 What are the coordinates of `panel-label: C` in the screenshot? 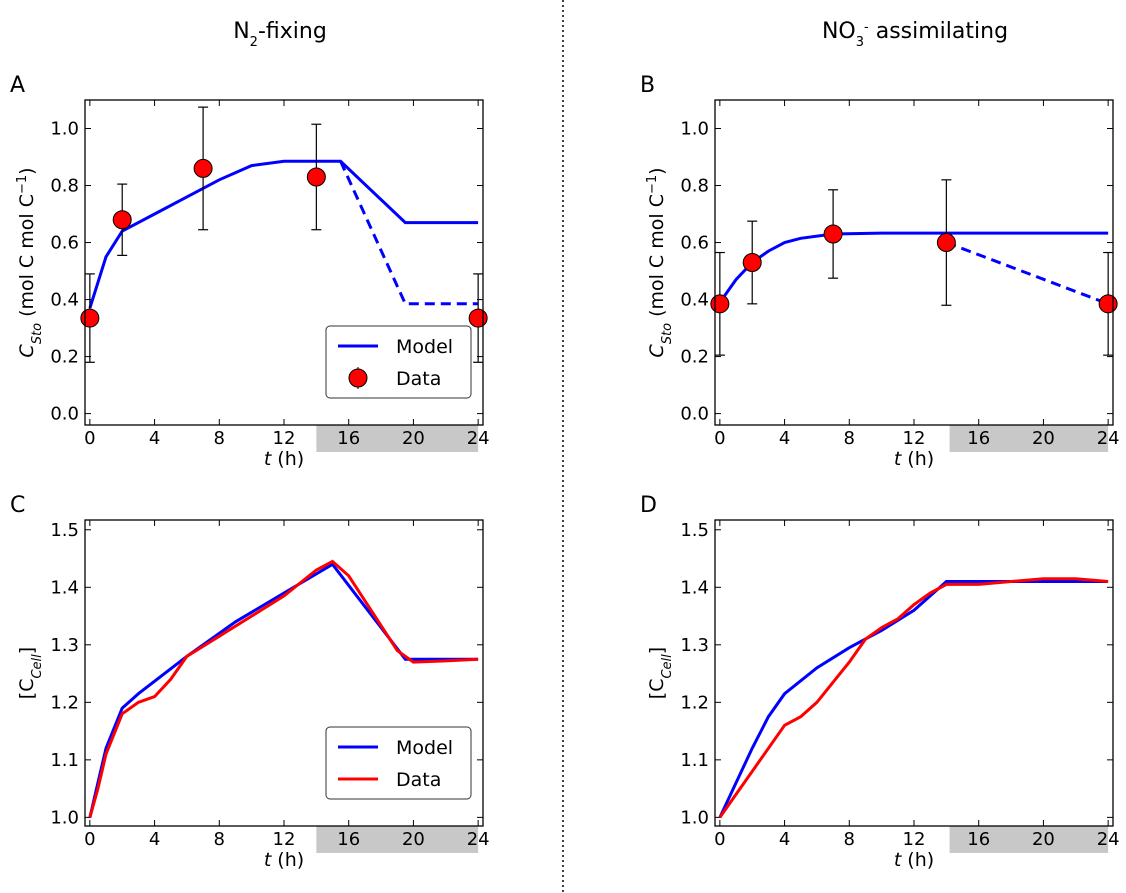 It's located at (17, 505).